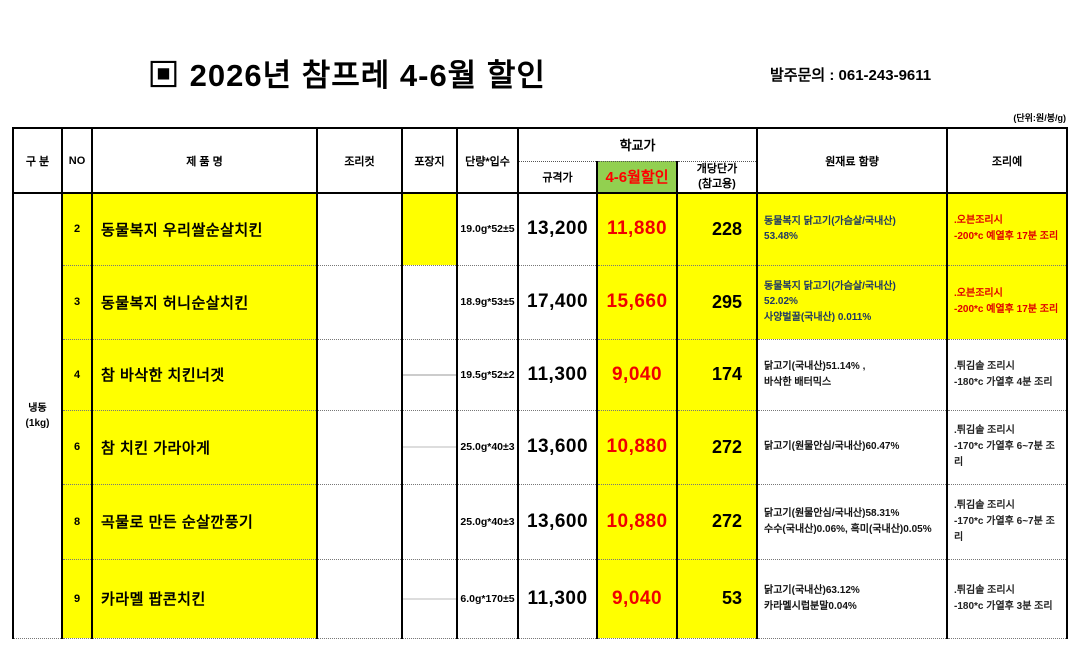 This screenshot has height=671, width=1078. I want to click on col-header-package: 포장지, so click(429, 160).